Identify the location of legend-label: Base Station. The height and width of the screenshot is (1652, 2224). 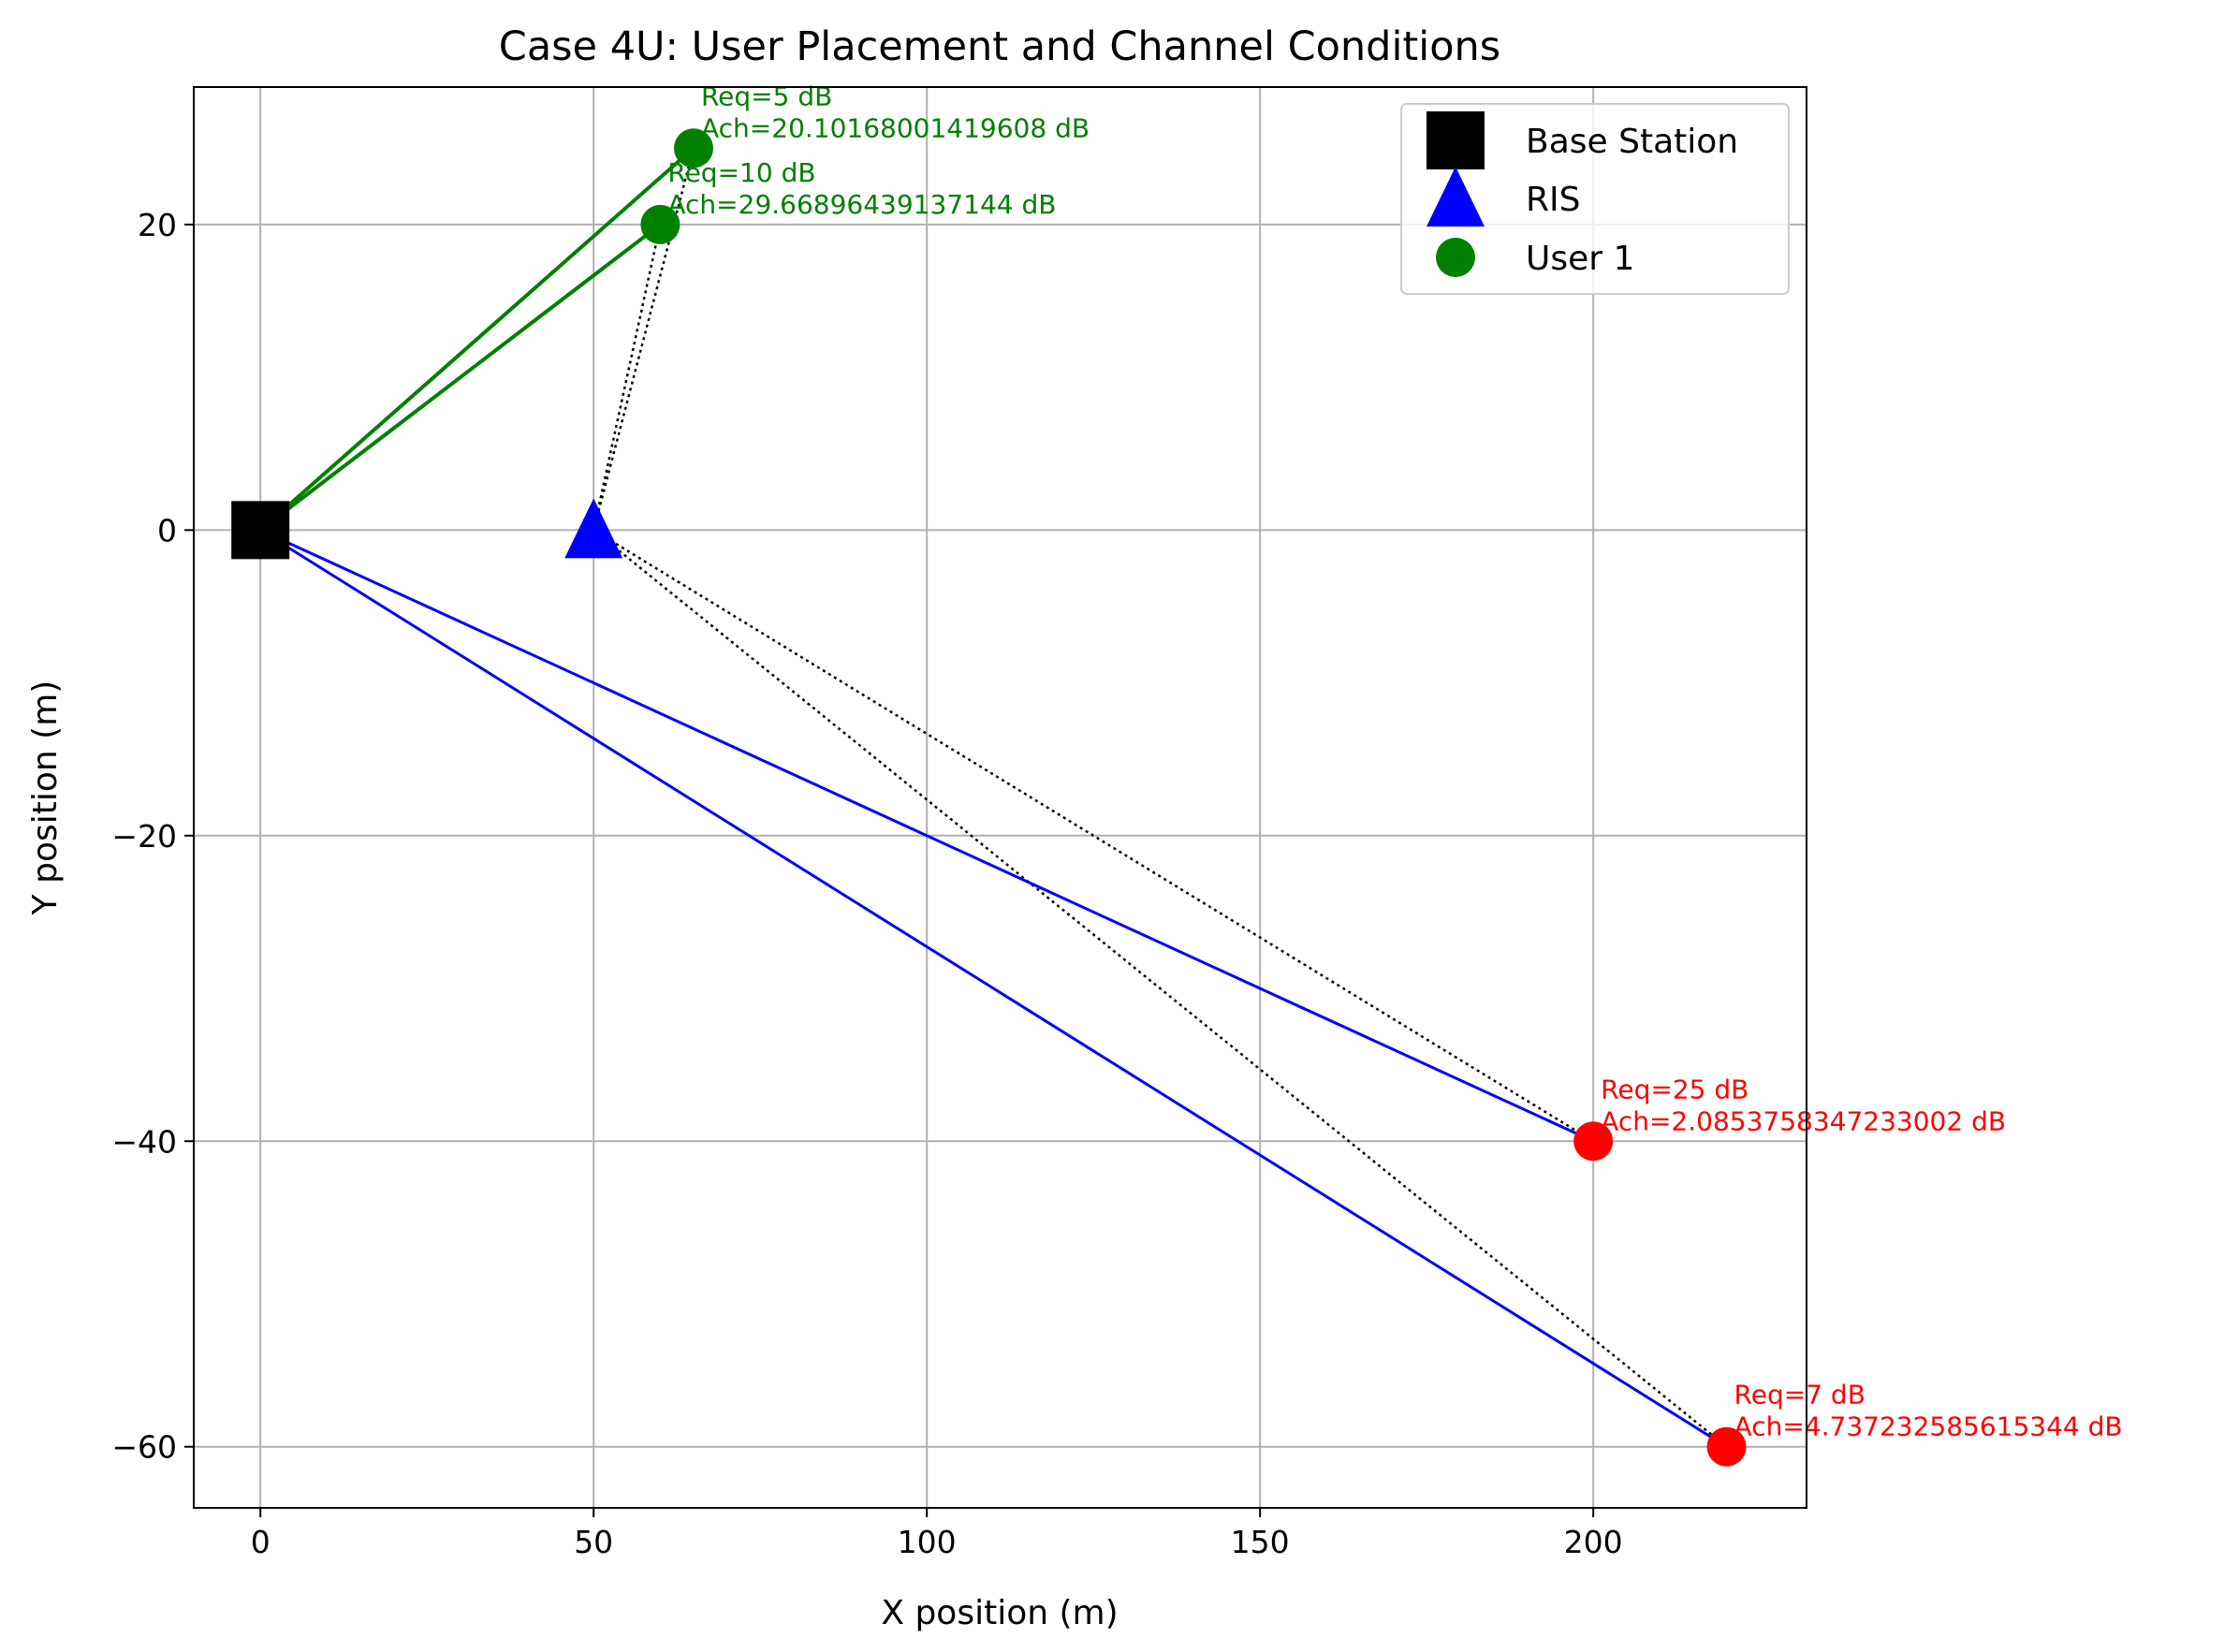
(1632, 142).